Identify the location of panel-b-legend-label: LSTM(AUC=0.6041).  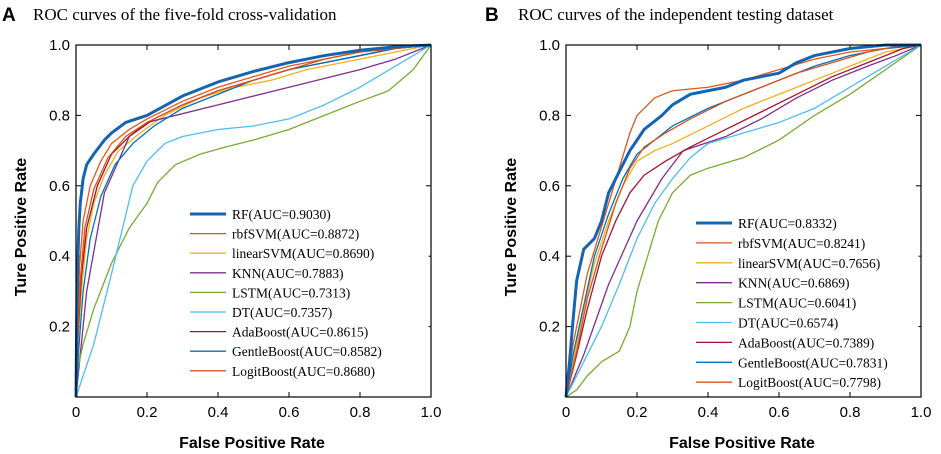
(797, 303).